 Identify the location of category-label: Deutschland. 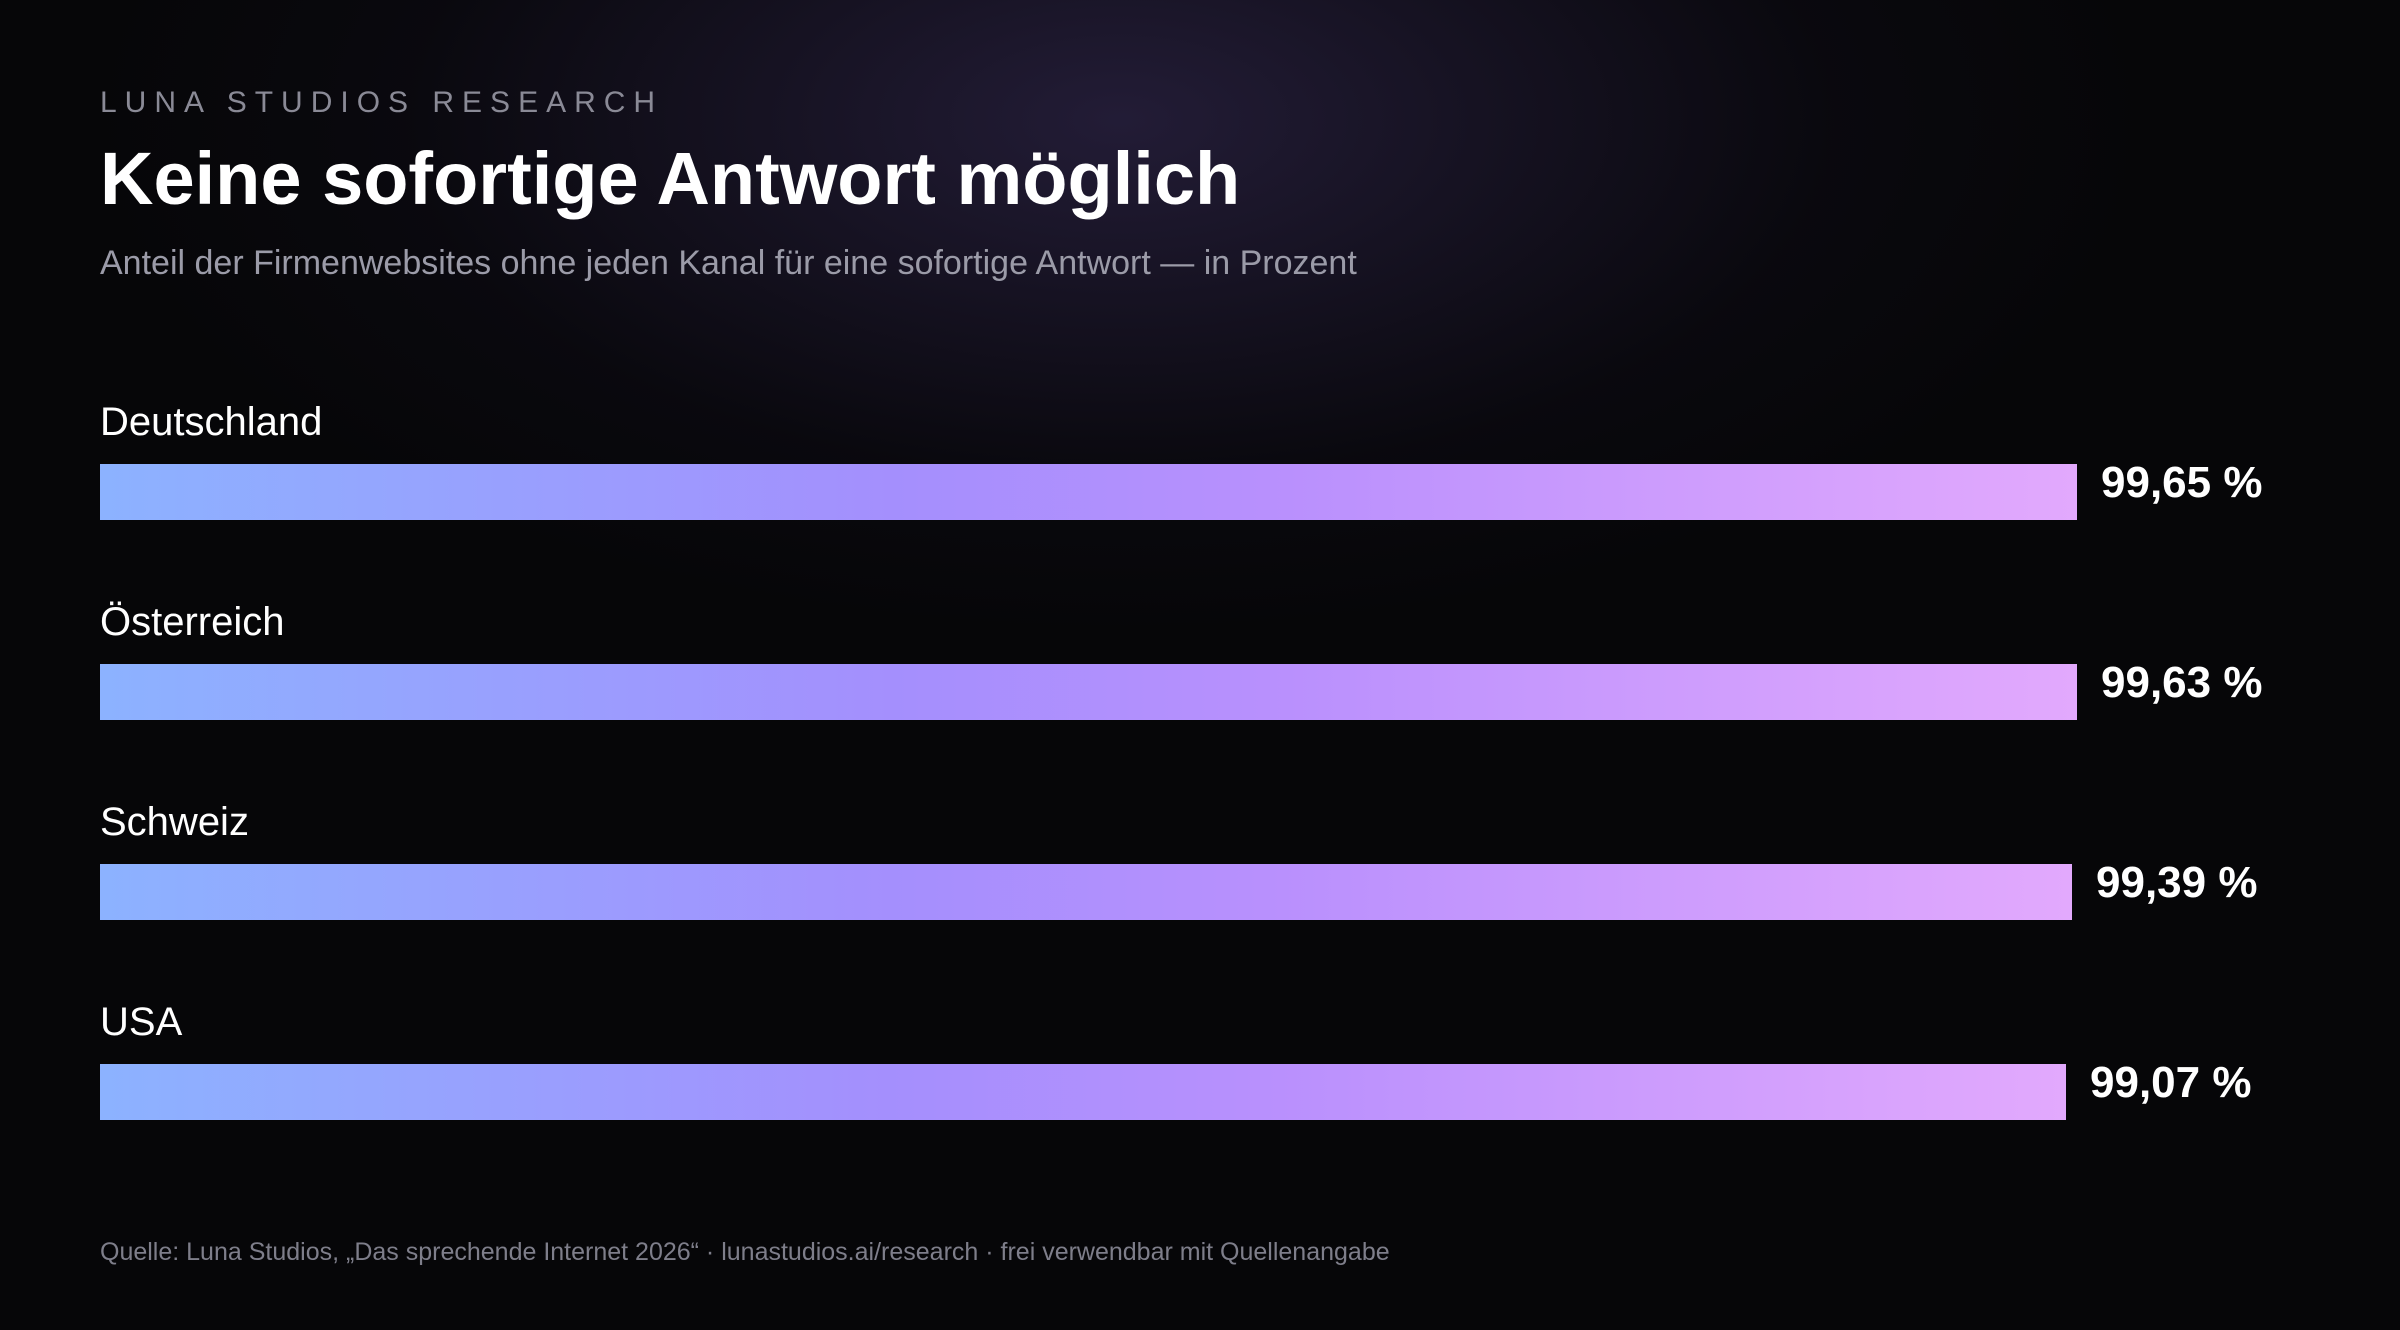
(211, 422).